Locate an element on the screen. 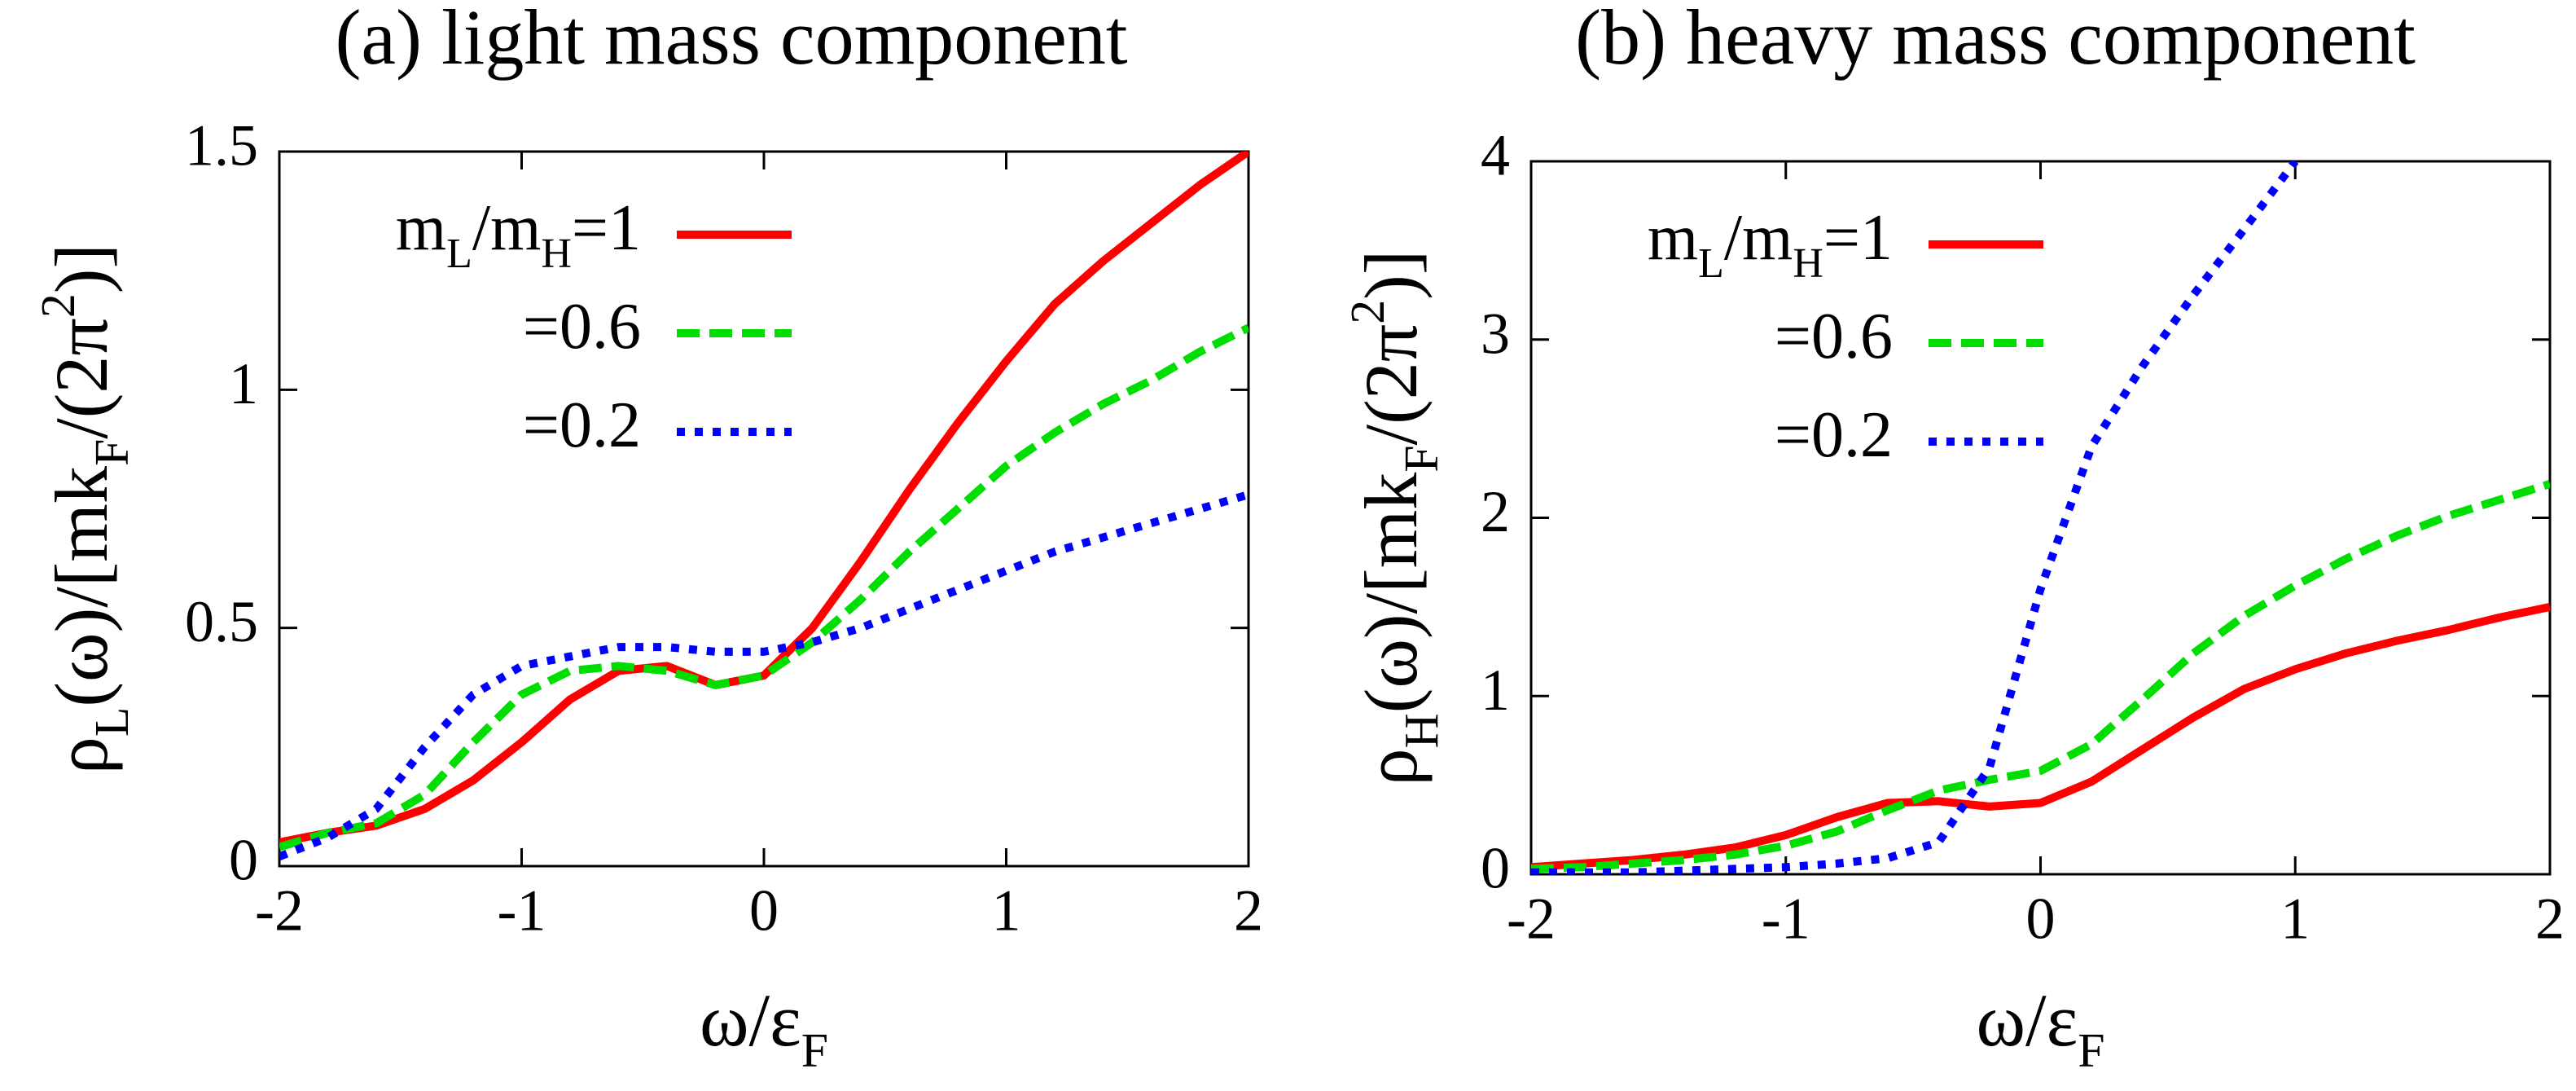  y-axis-label: ρL(ω)/[mkF/(2π2)] is located at coordinates (84, 509).